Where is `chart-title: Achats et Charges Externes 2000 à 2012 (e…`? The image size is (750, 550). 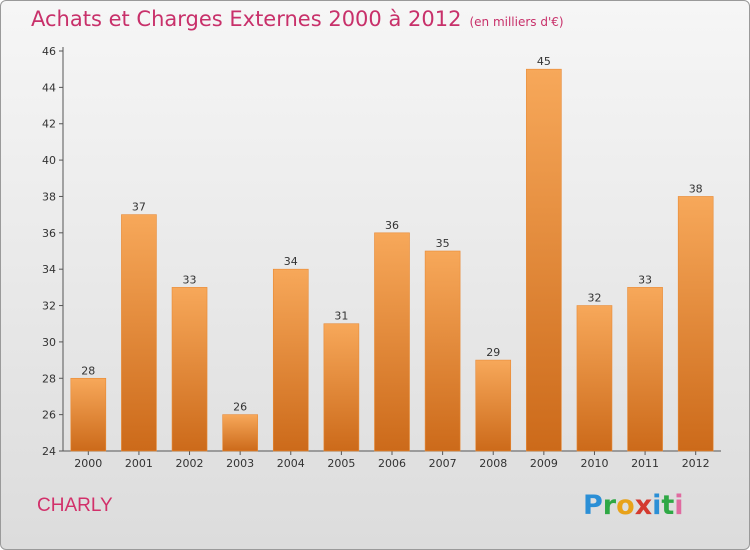 chart-title: Achats et Charges Externes 2000 à 2012 (e… is located at coordinates (297, 19).